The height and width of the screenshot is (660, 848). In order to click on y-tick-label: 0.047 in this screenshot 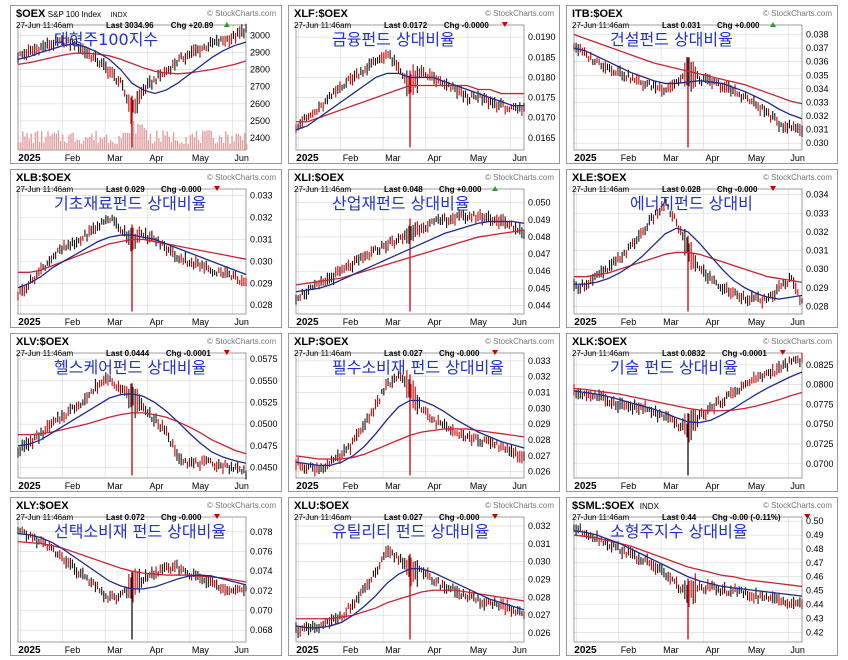, I will do `click(539, 254)`.